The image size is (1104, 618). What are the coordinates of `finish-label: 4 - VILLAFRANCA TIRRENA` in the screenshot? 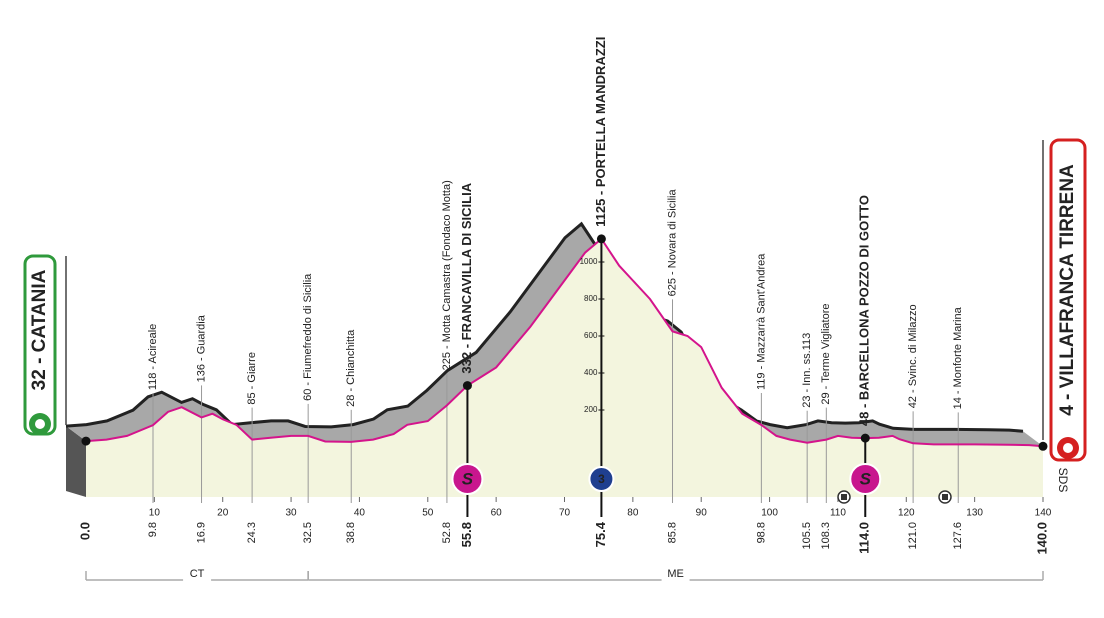 It's located at (1067, 290).